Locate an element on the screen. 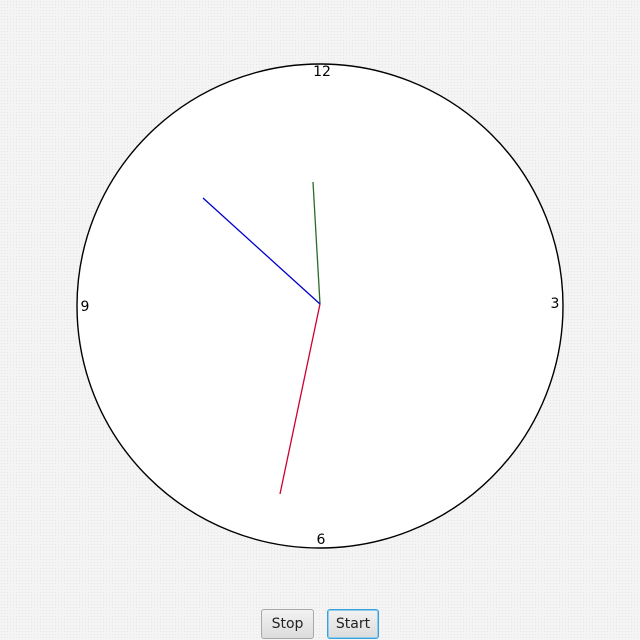  hour-hand is located at coordinates (316, 243).